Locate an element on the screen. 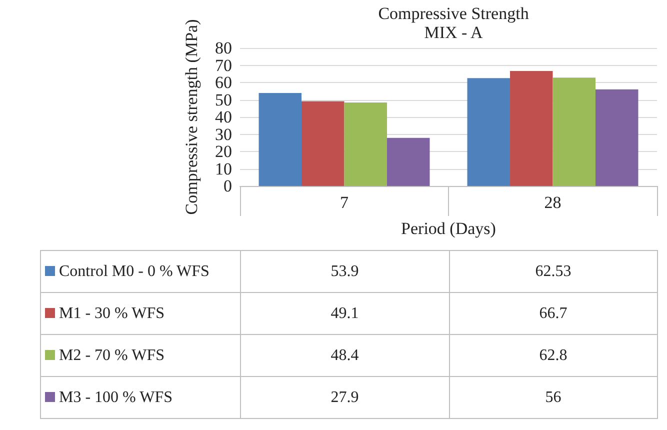  data-label: 49.1 is located at coordinates (344, 313).